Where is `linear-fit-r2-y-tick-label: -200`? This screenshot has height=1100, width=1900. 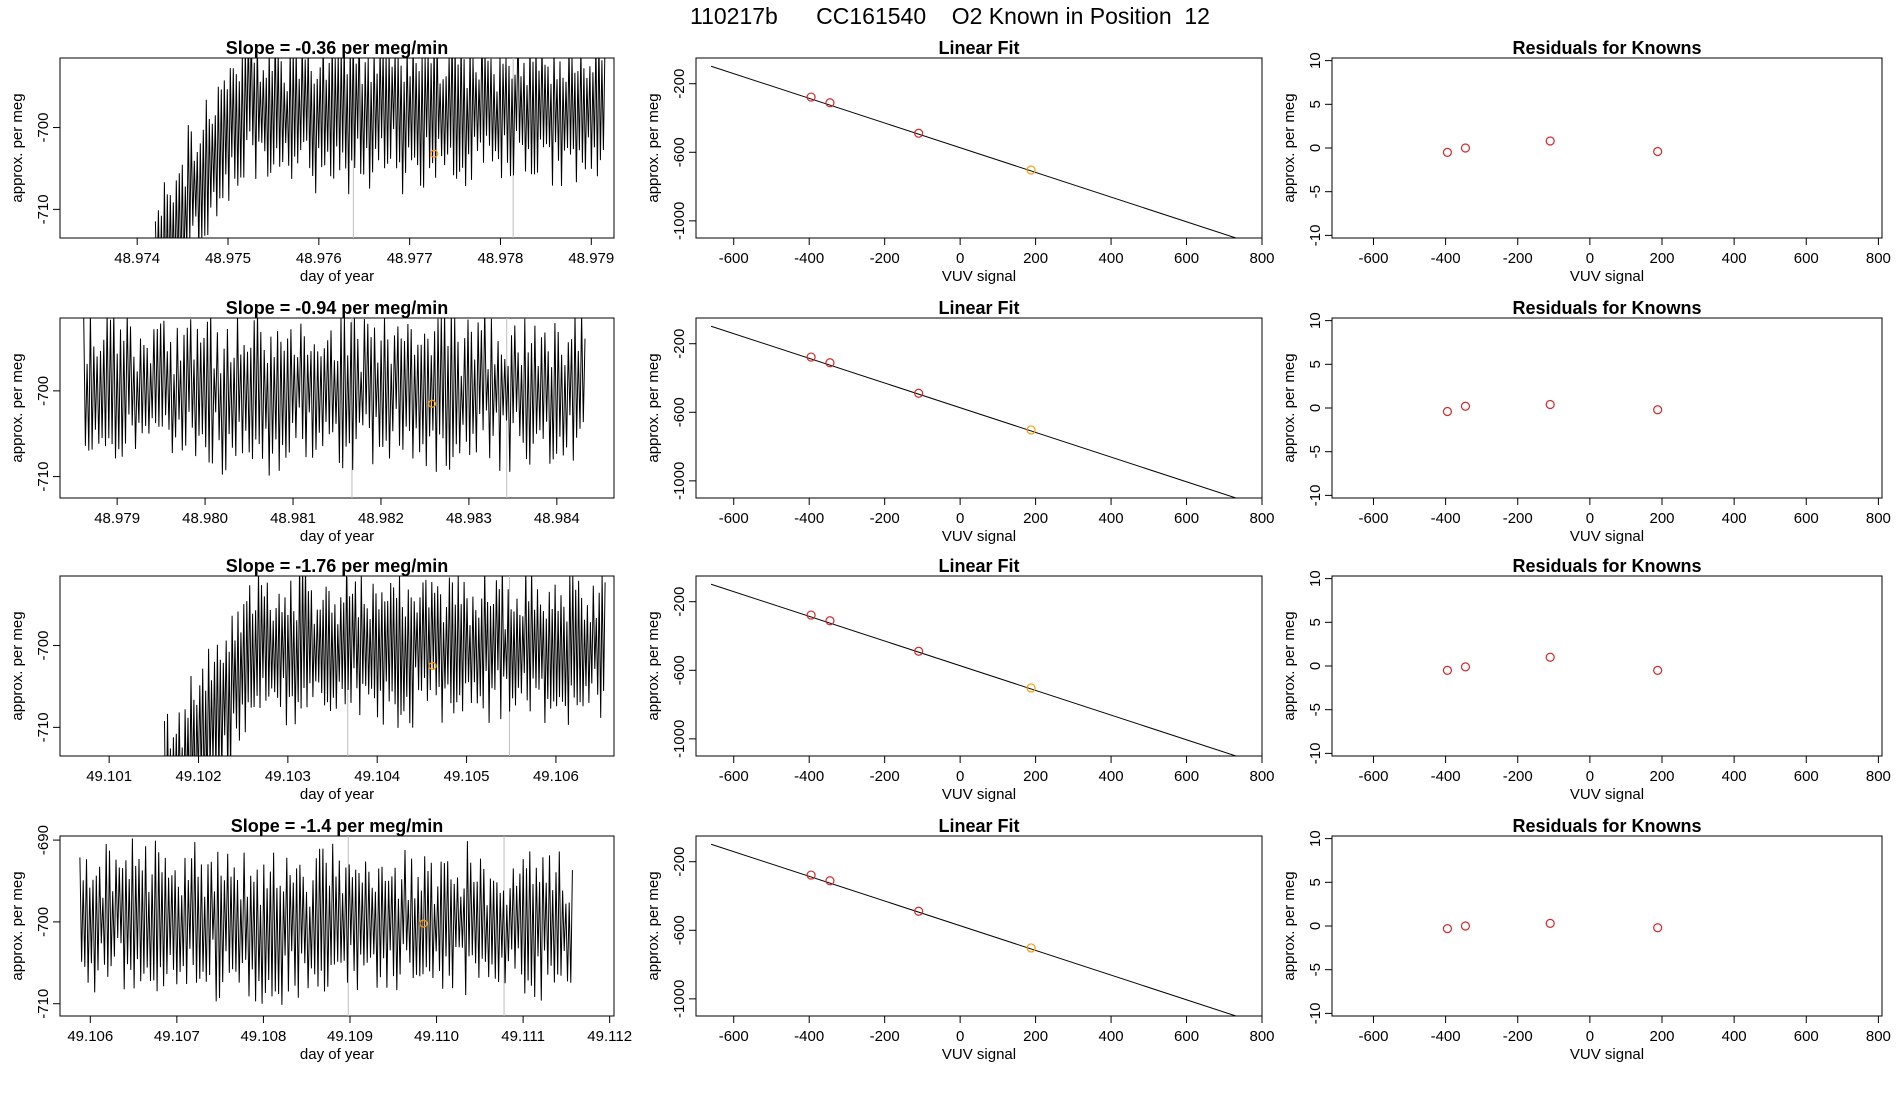 linear-fit-r2-y-tick-label: -200 is located at coordinates (679, 344).